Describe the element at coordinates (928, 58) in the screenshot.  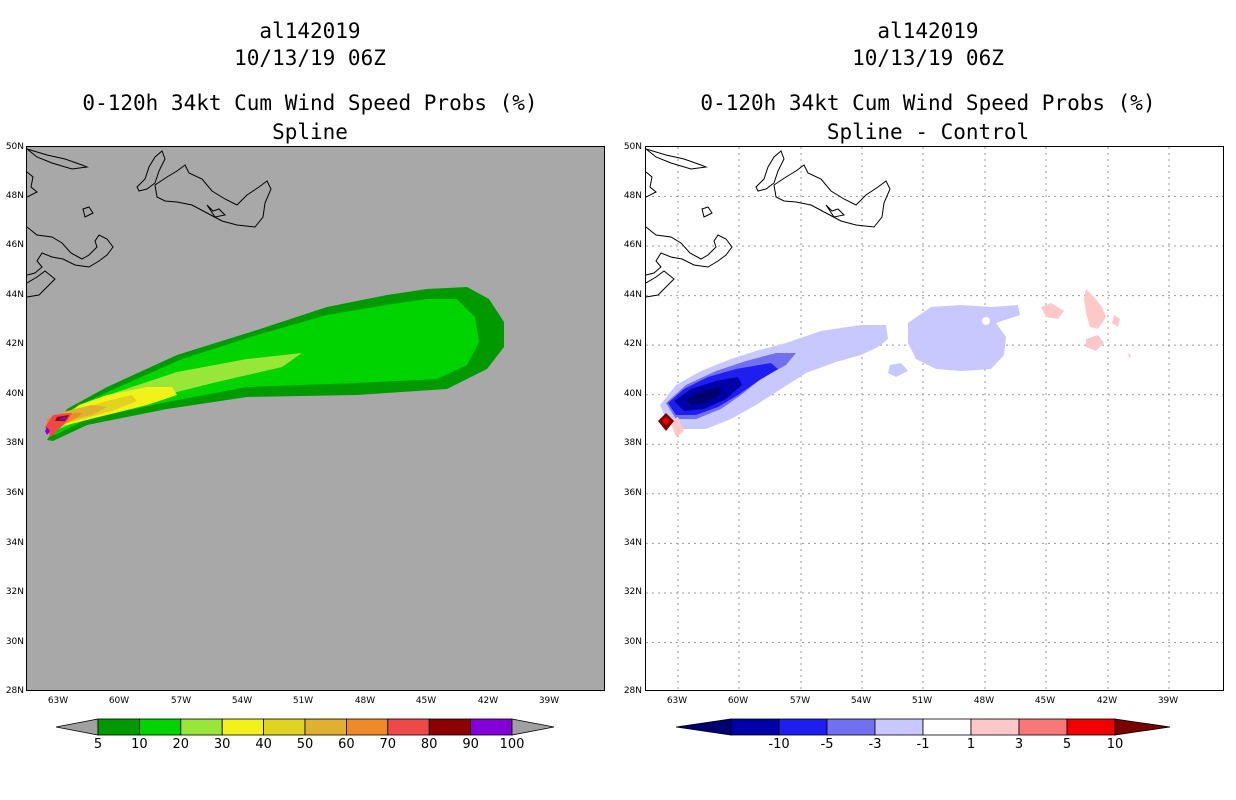
I see `right-title-date: 10/13/19 06Z` at that location.